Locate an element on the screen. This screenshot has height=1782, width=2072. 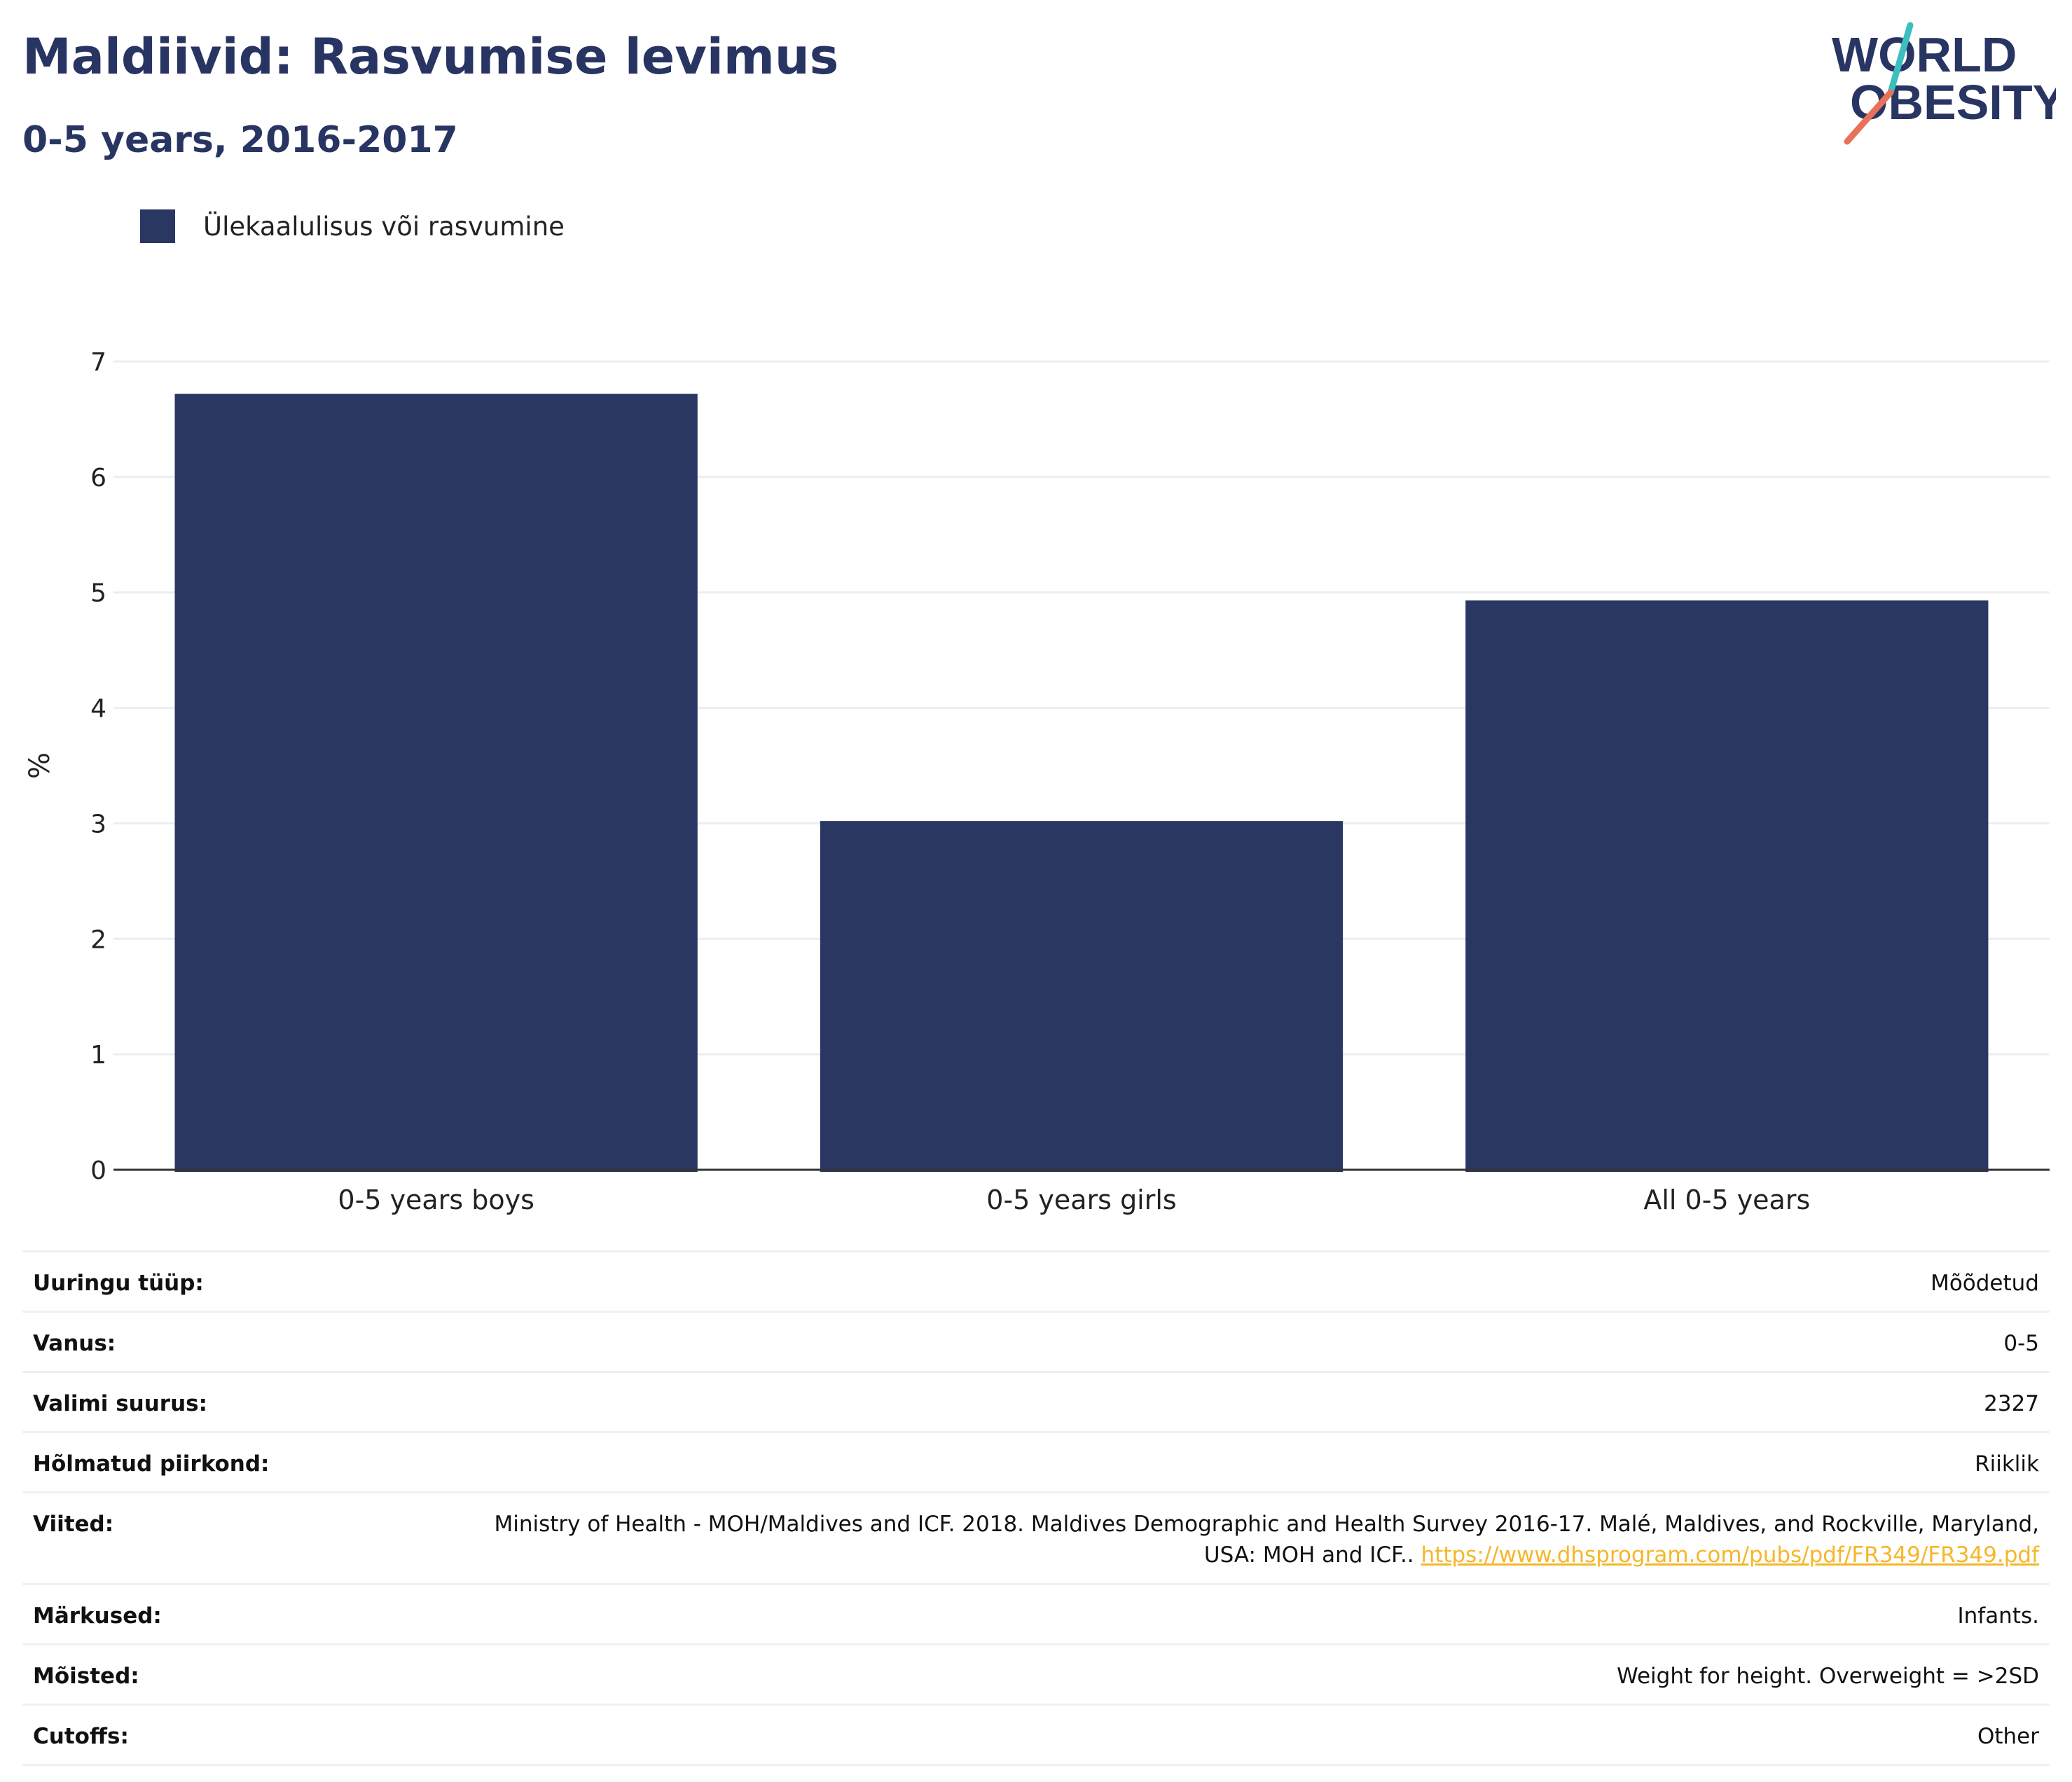
info-label: Uuringu tüüp: is located at coordinates (119, 1283).